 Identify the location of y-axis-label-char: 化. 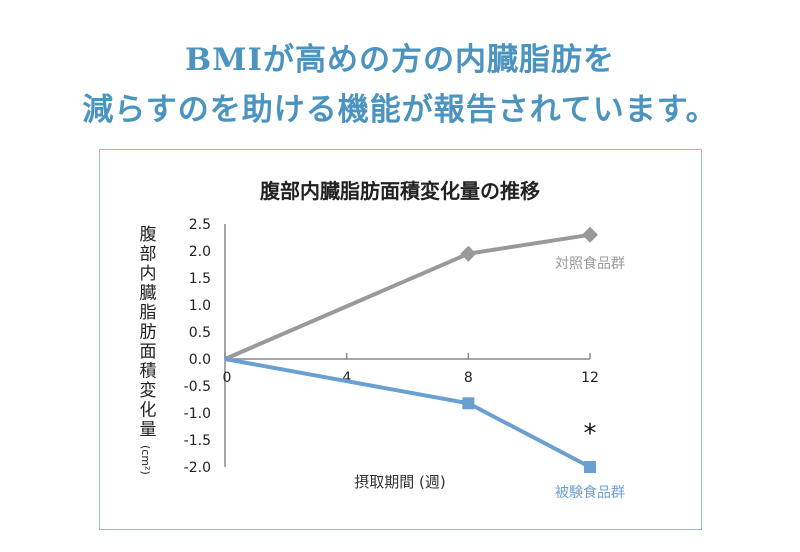
(148, 411).